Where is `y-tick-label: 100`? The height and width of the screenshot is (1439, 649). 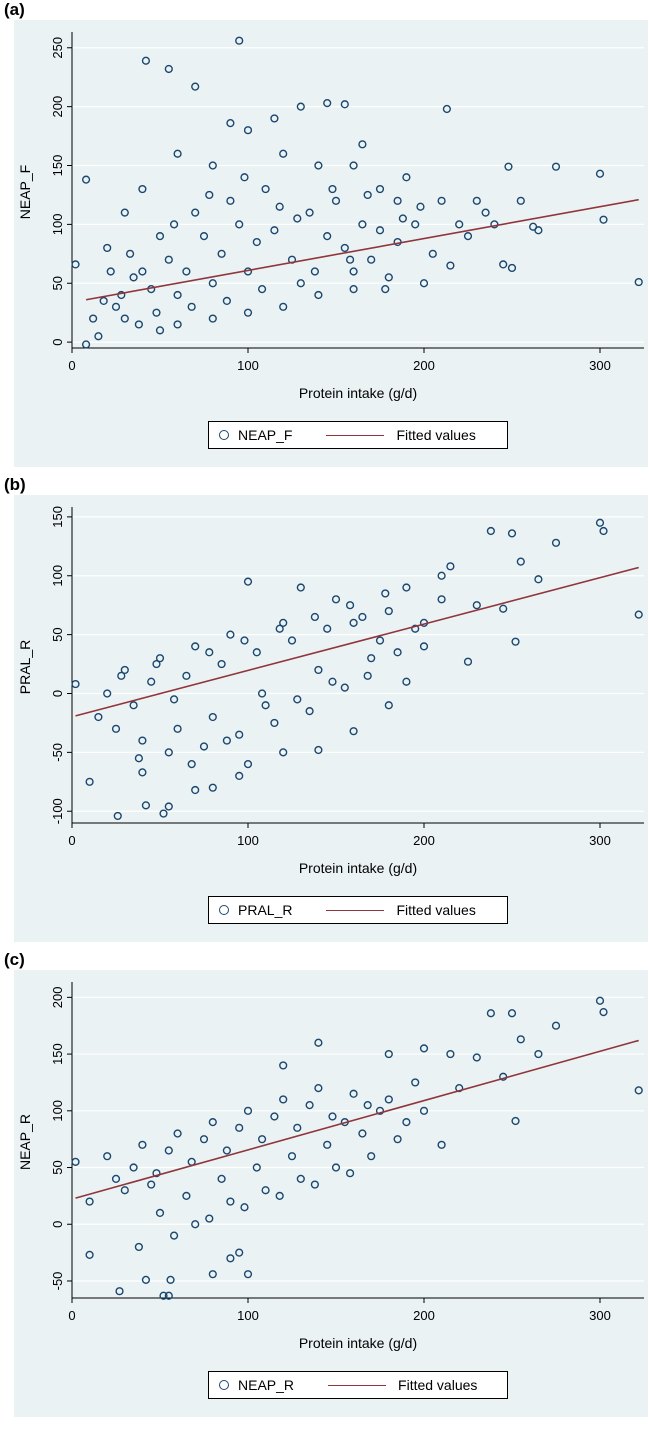
y-tick-label: 100 is located at coordinates (57, 225).